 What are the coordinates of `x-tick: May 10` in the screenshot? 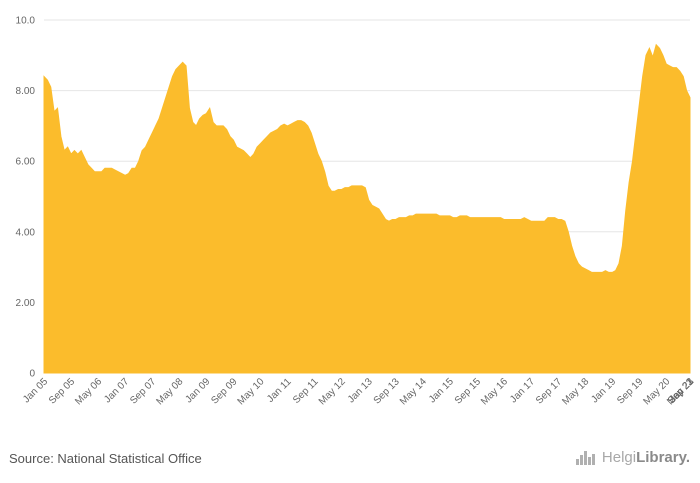 It's located at (251, 391).